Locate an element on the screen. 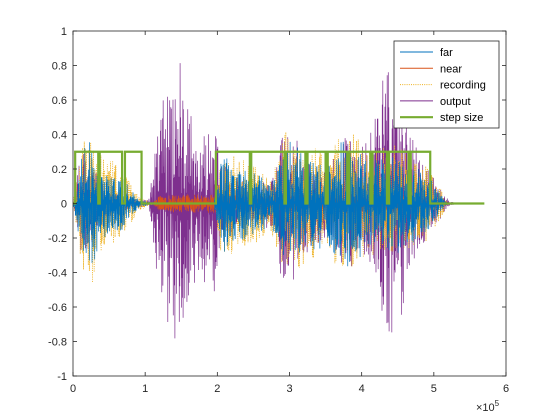  series-line-step-size is located at coordinates (279, 177).